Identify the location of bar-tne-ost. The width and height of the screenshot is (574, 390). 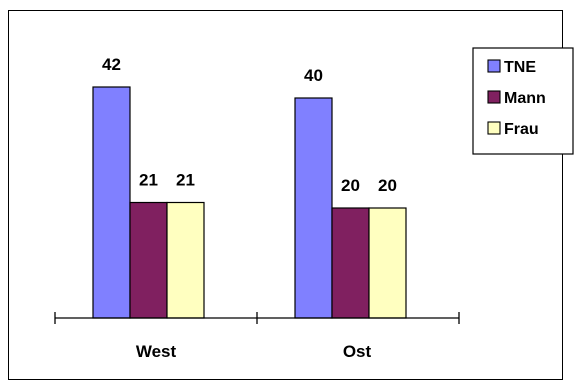
(313, 208).